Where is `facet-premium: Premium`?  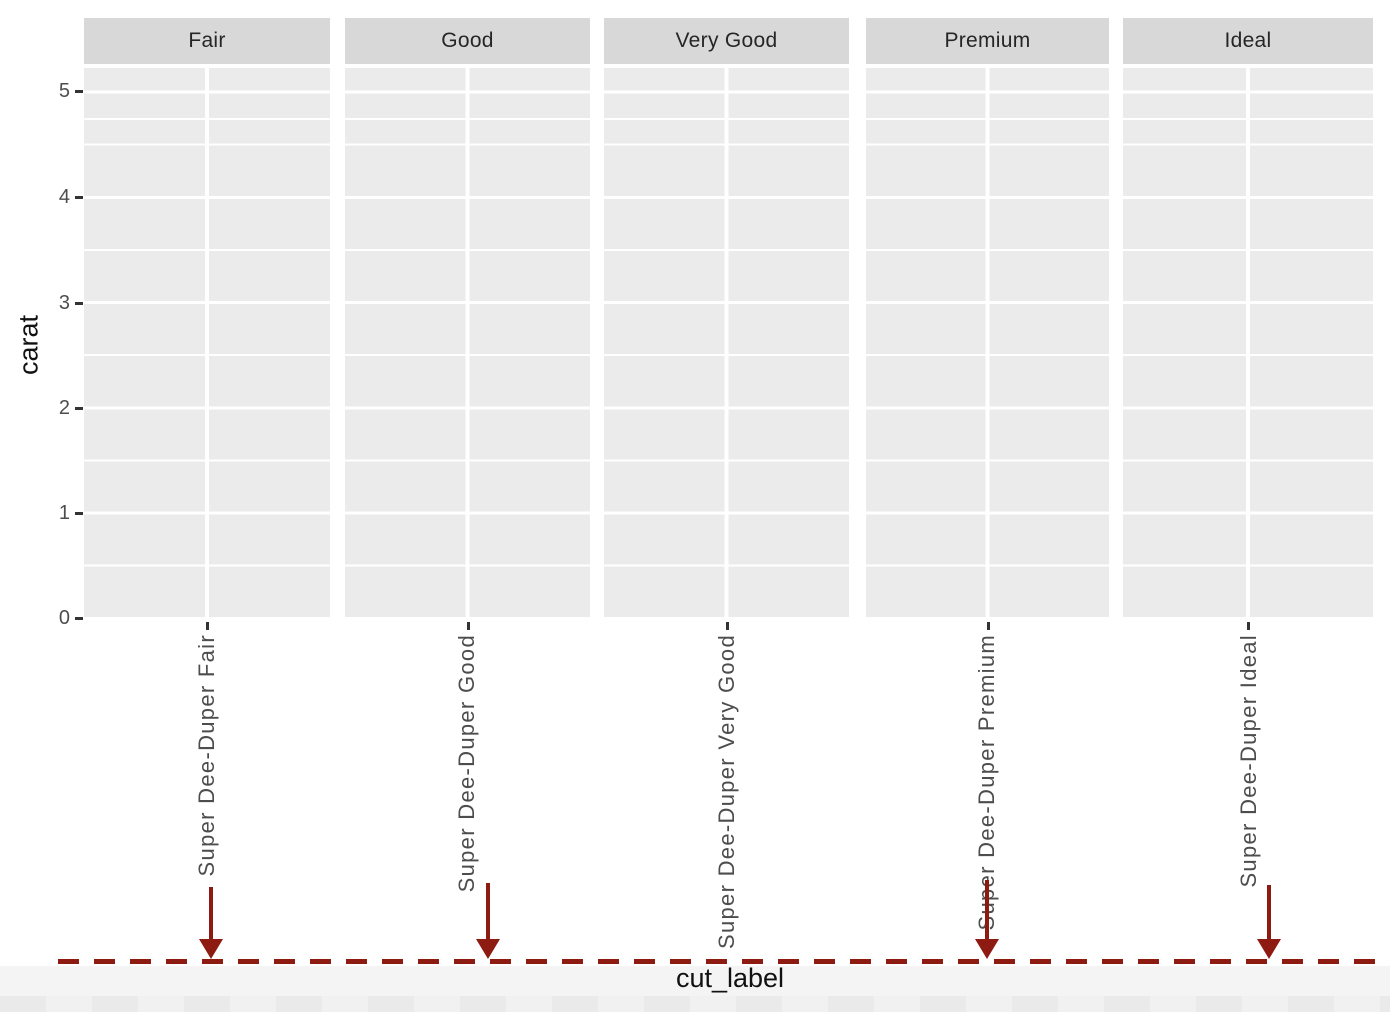
facet-premium: Premium is located at coordinates (987, 324).